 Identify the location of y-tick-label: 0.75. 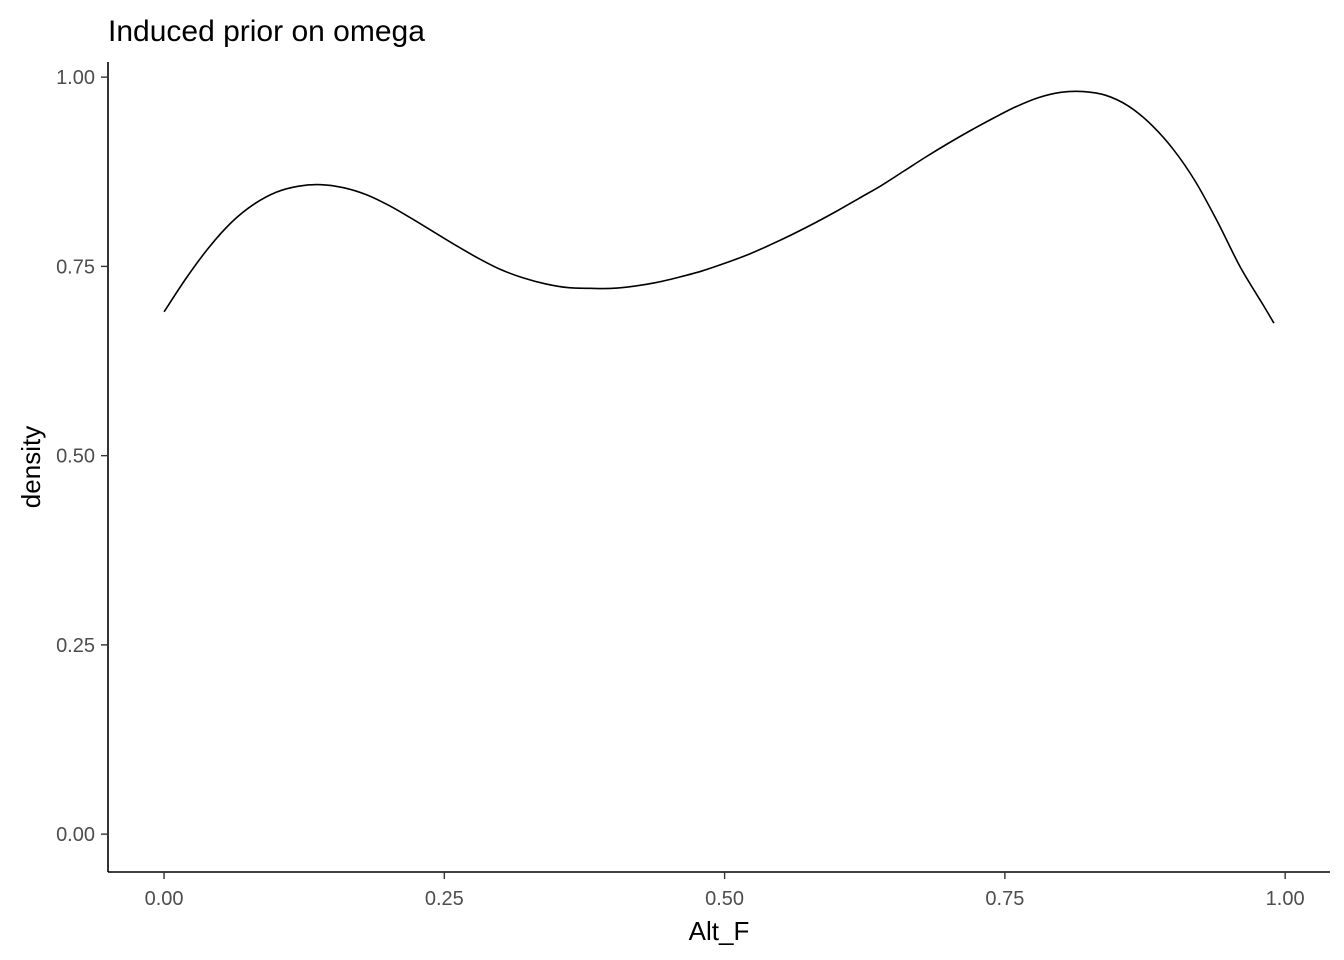
(75, 267).